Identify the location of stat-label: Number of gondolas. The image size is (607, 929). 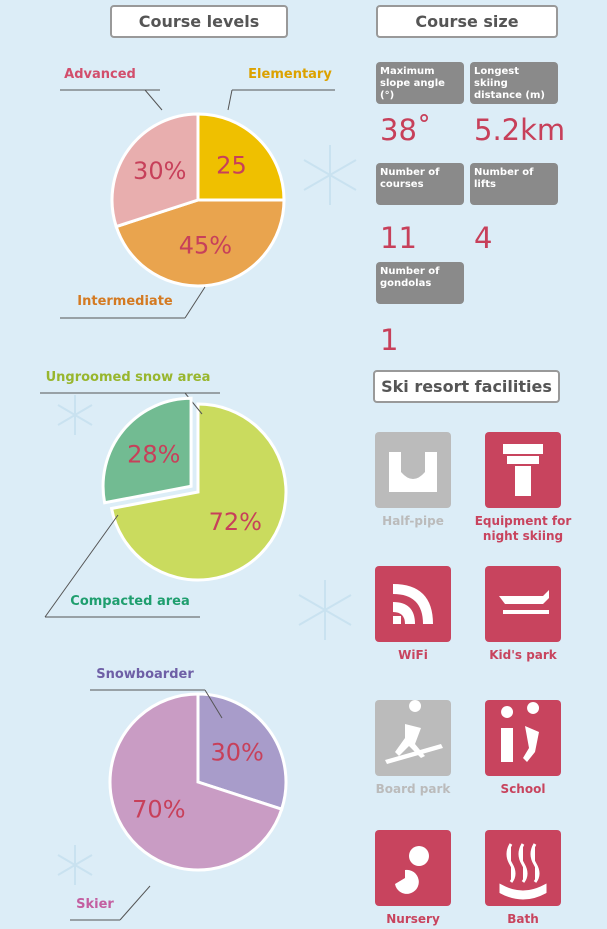
(420, 283).